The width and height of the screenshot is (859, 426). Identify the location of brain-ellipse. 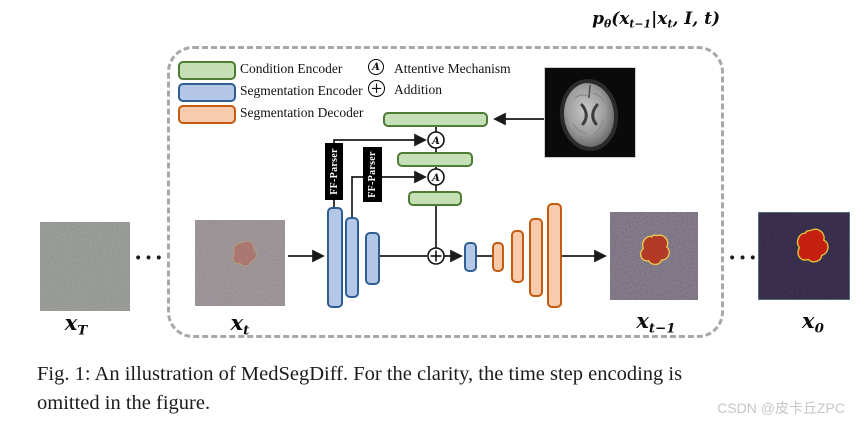
(589, 115).